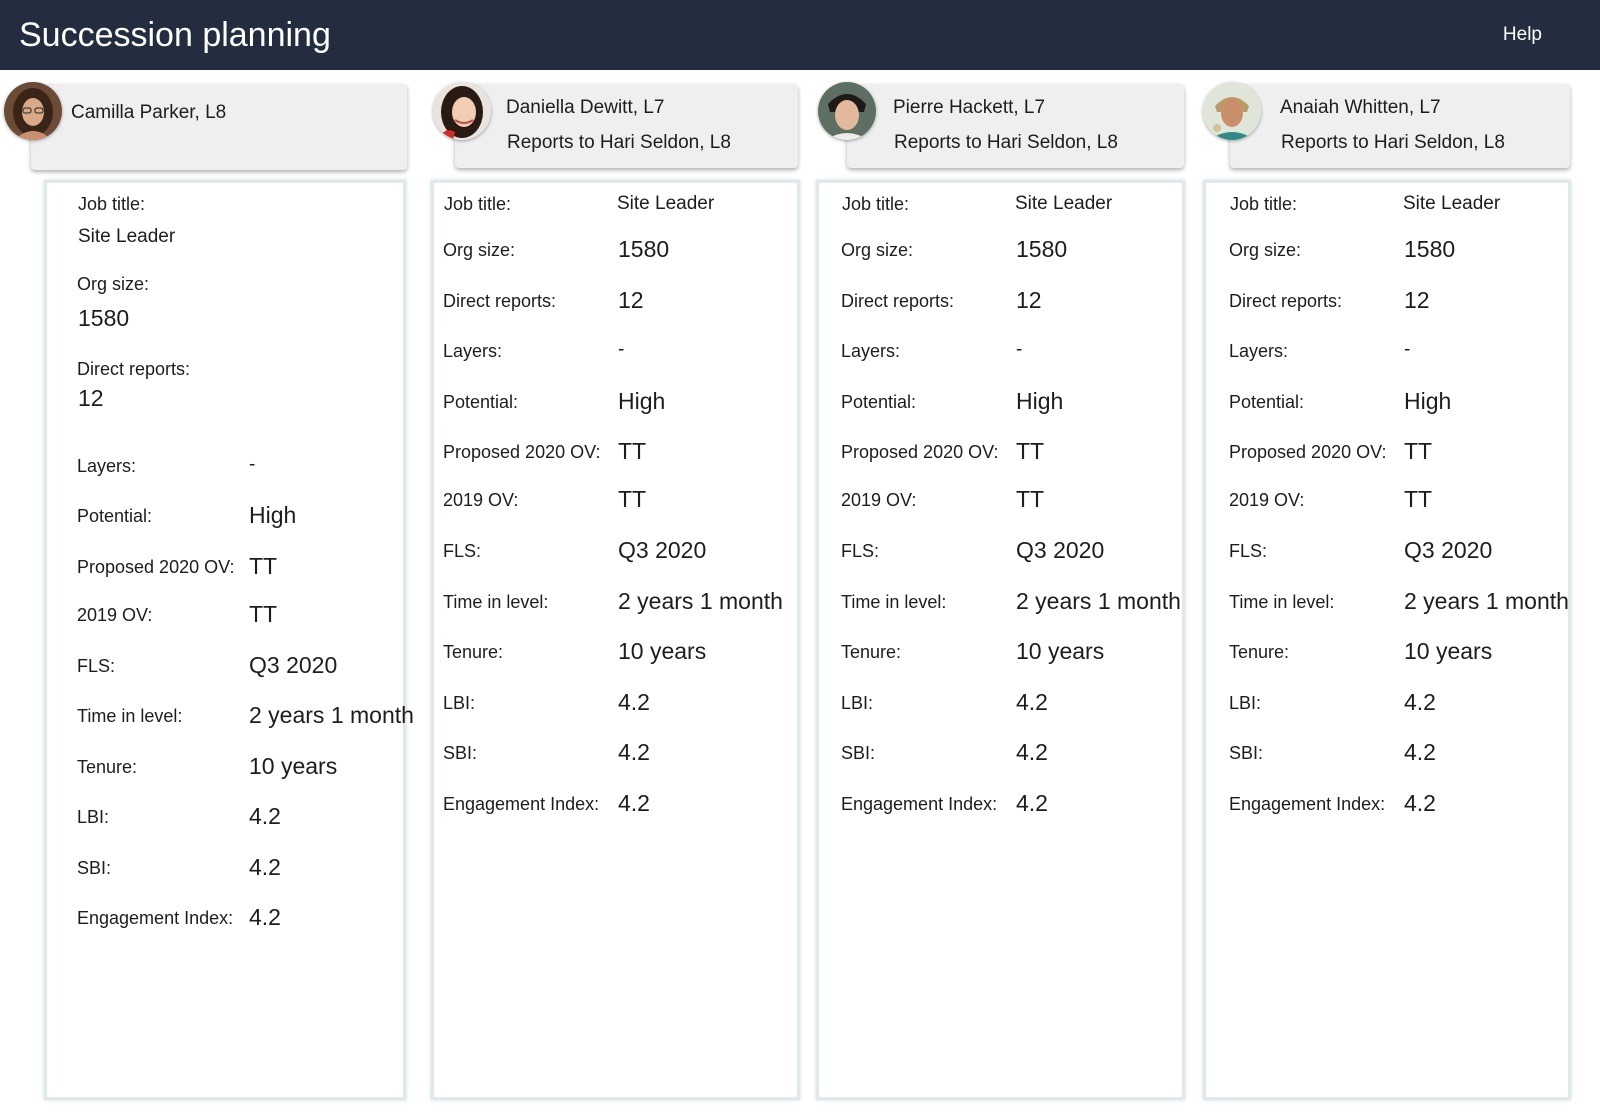  What do you see at coordinates (149, 112) in the screenshot?
I see `candidate-name: Camilla Parker, L8` at bounding box center [149, 112].